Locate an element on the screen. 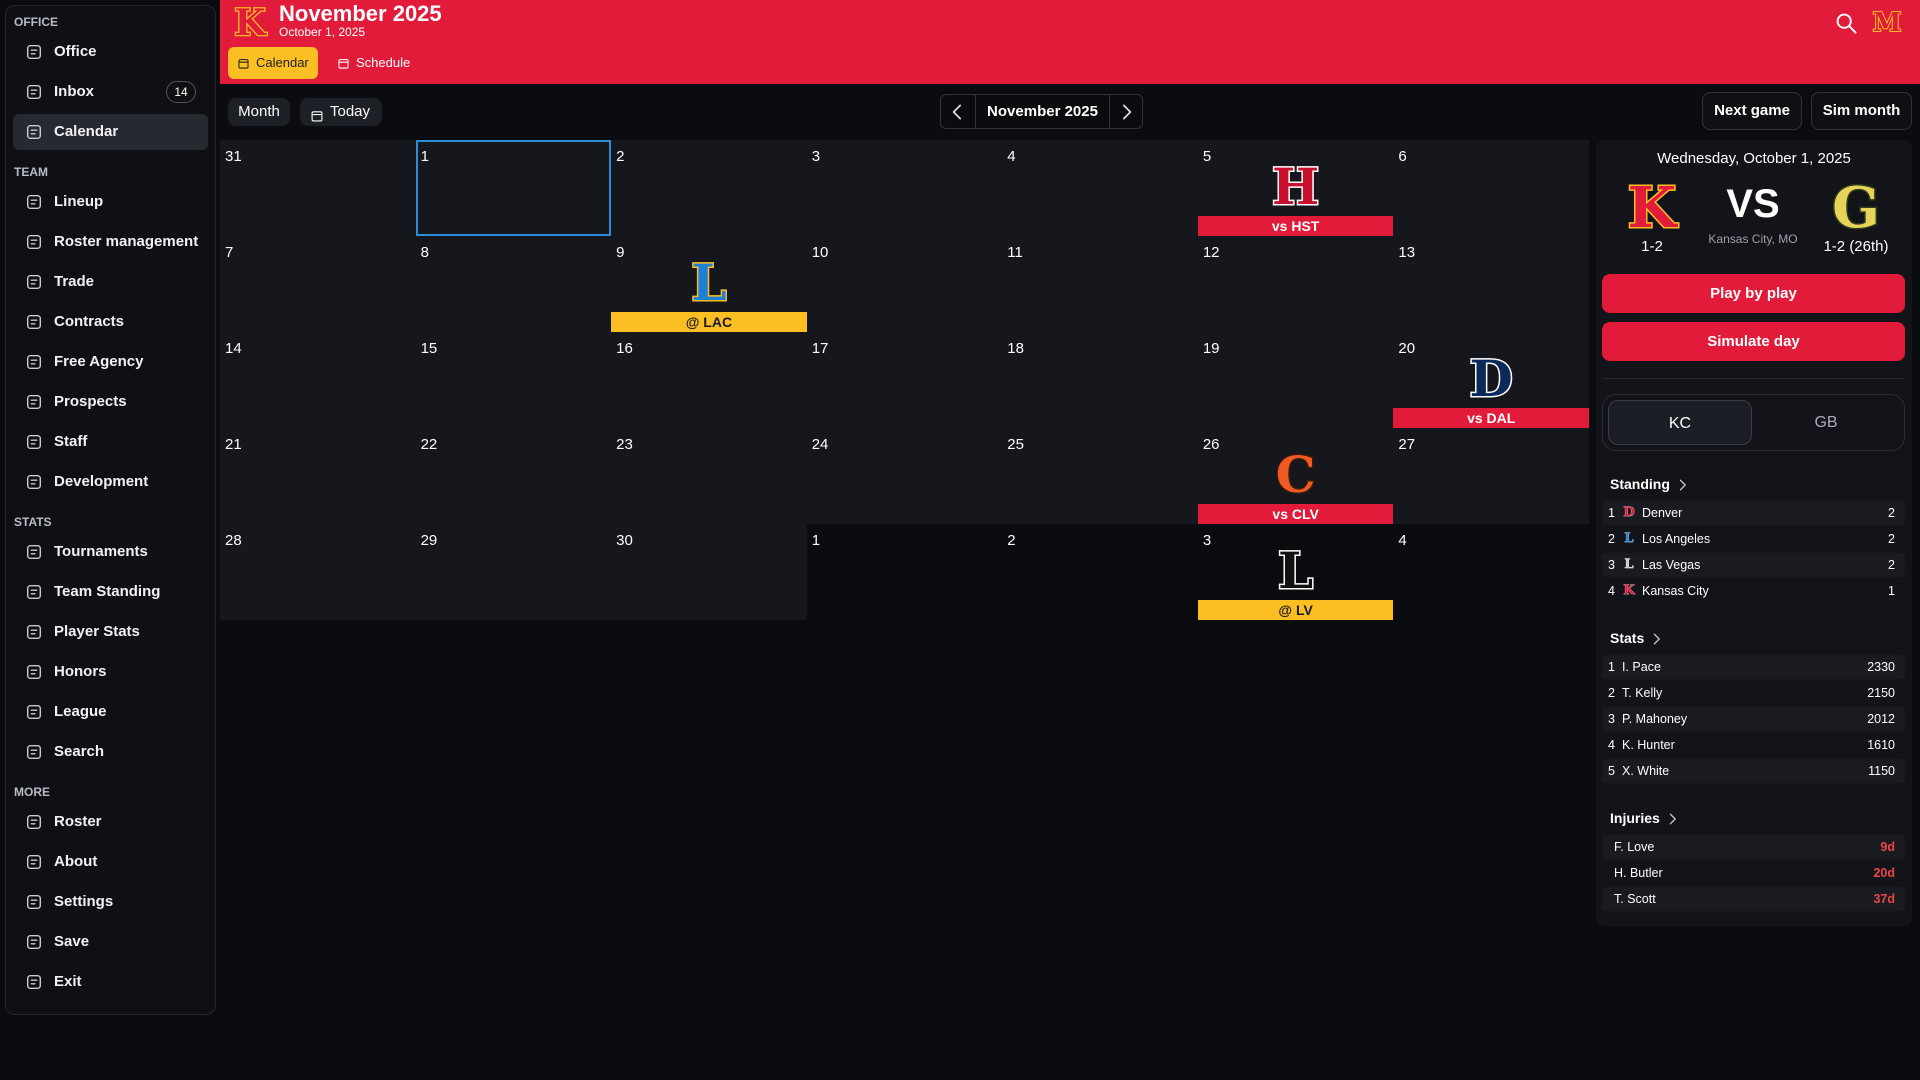 The height and width of the screenshot is (1080, 1920). game-bar: @ LV is located at coordinates (1295, 610).